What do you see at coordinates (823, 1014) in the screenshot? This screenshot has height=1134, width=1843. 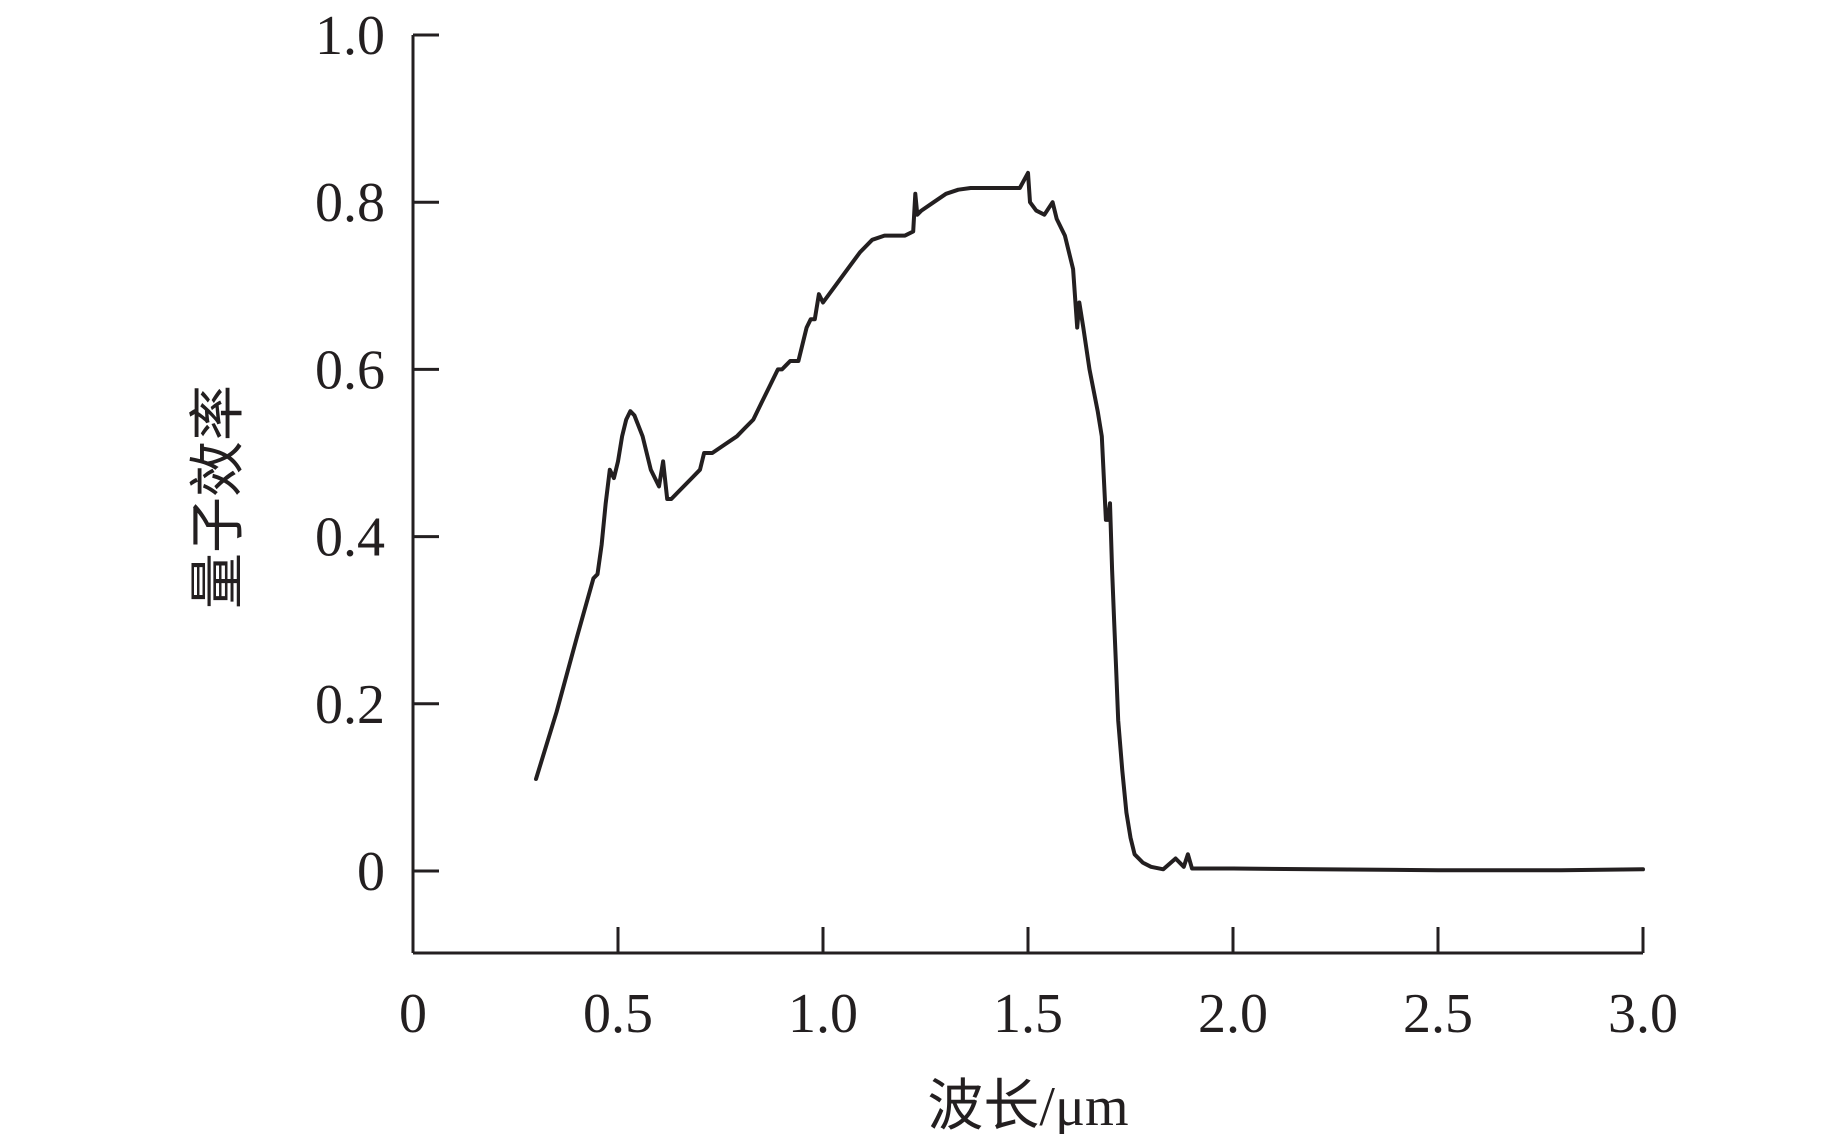 I see `x-tick-label: 1.0` at bounding box center [823, 1014].